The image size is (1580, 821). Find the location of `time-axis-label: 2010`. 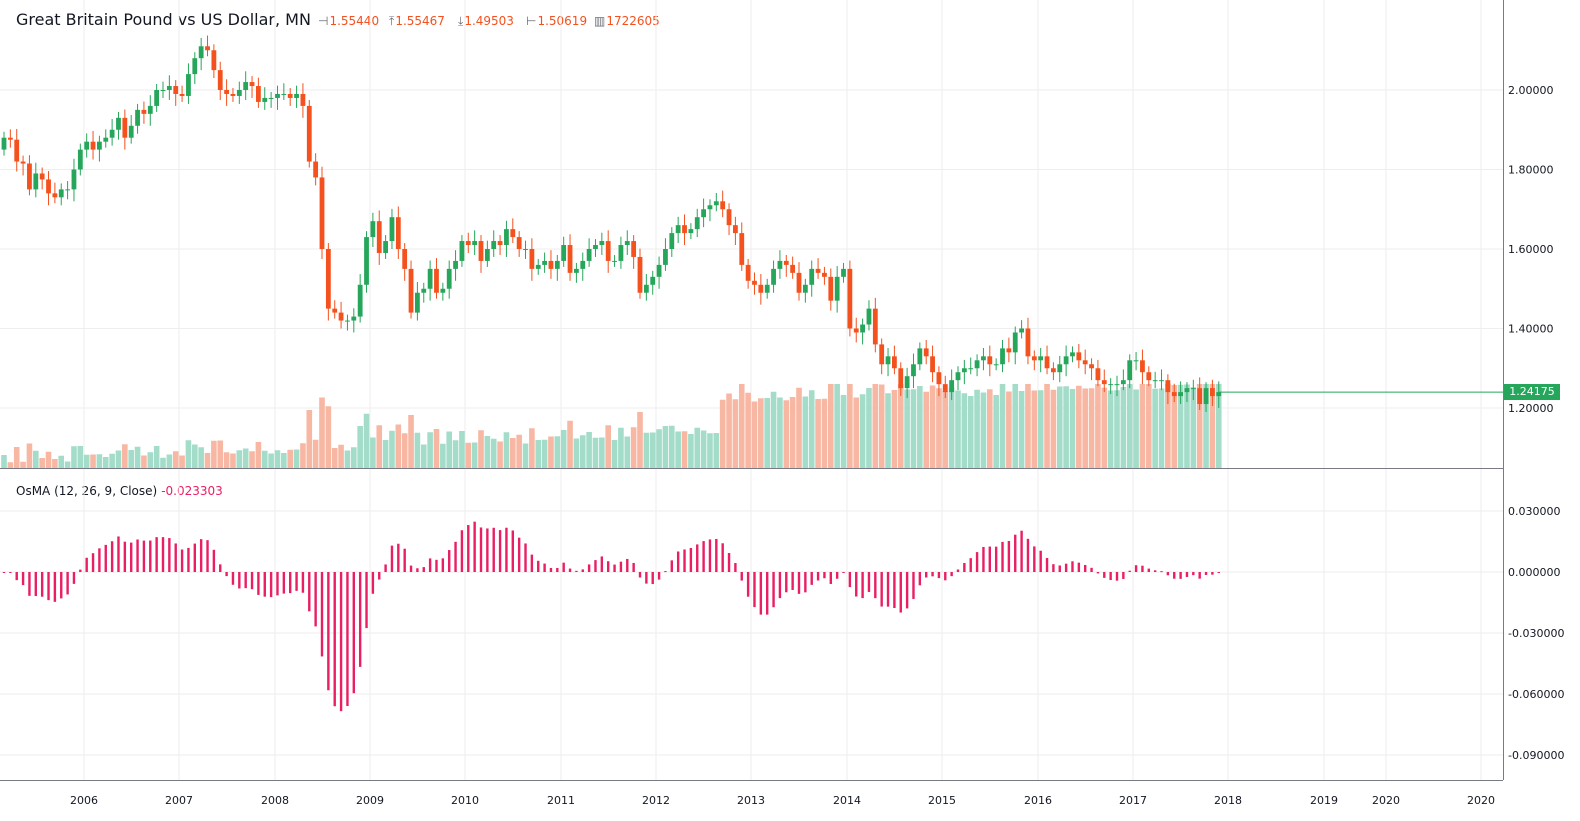

time-axis-label: 2010 is located at coordinates (465, 800).